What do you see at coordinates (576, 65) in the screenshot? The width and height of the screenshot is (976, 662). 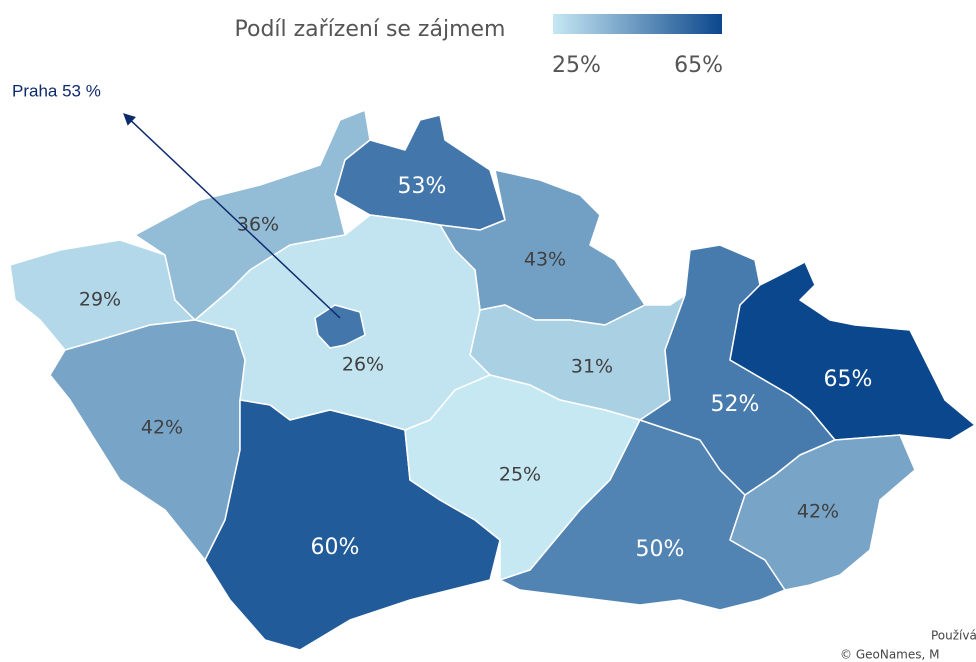 I see `legend-min: 25%` at bounding box center [576, 65].